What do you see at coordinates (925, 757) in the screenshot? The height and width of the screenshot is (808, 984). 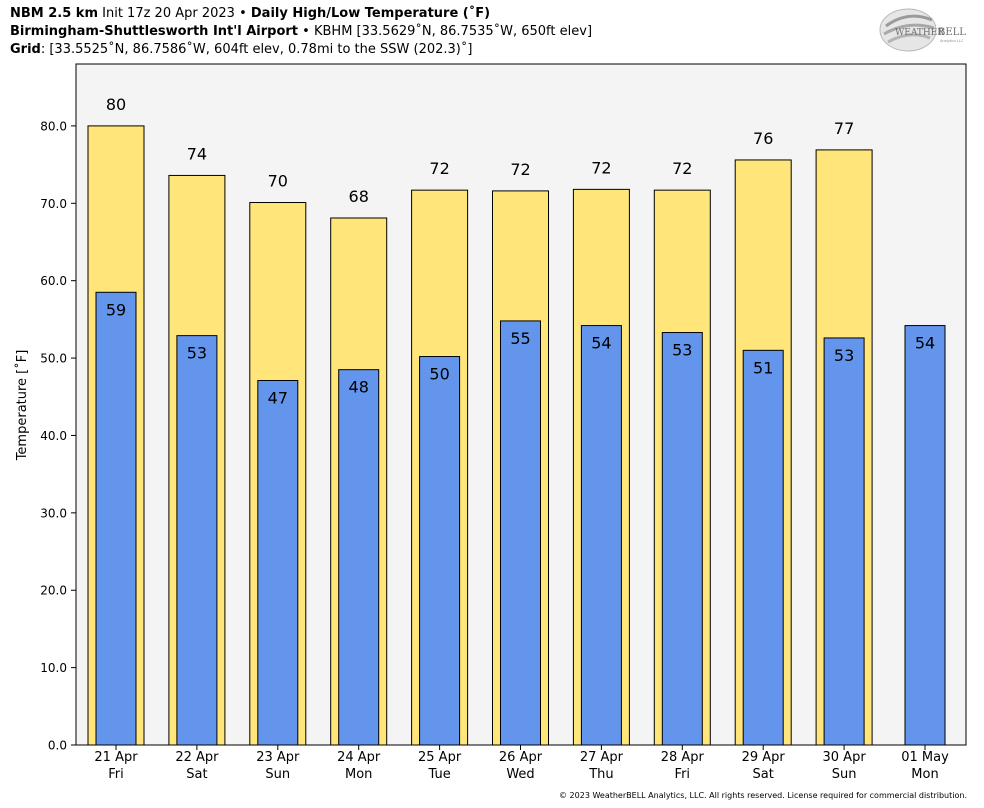 I see `x-tick-label-date: 01 May` at bounding box center [925, 757].